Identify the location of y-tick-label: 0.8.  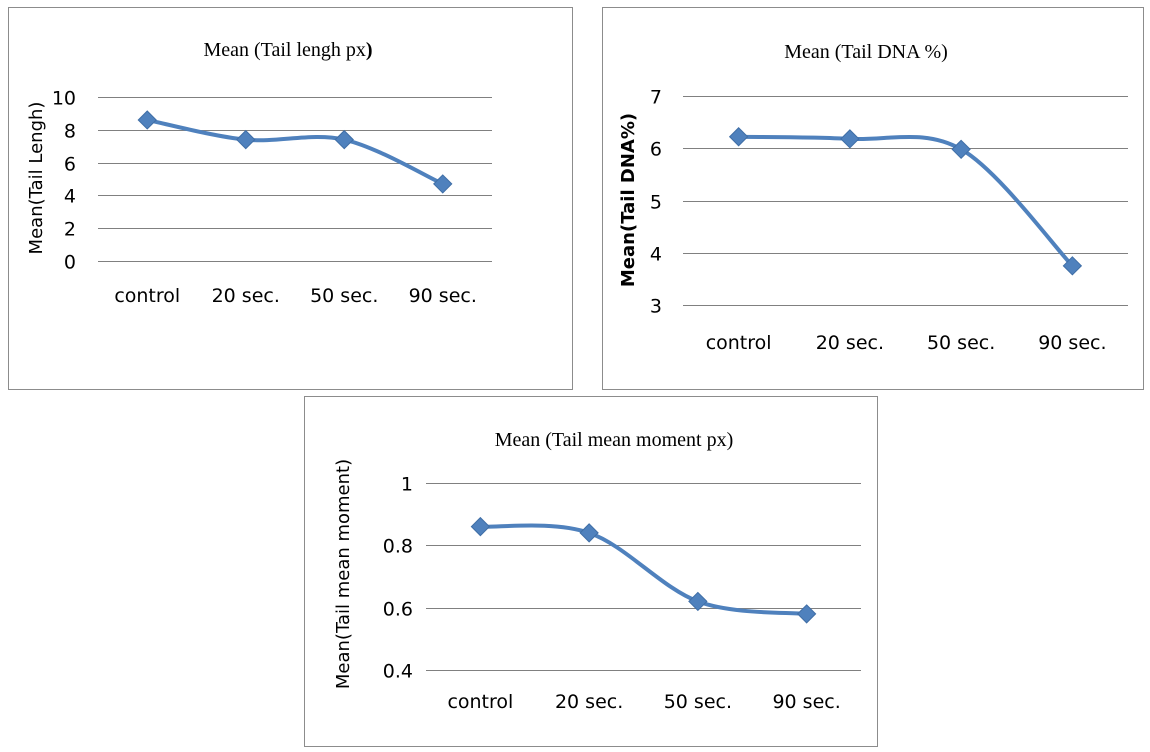
(398, 547).